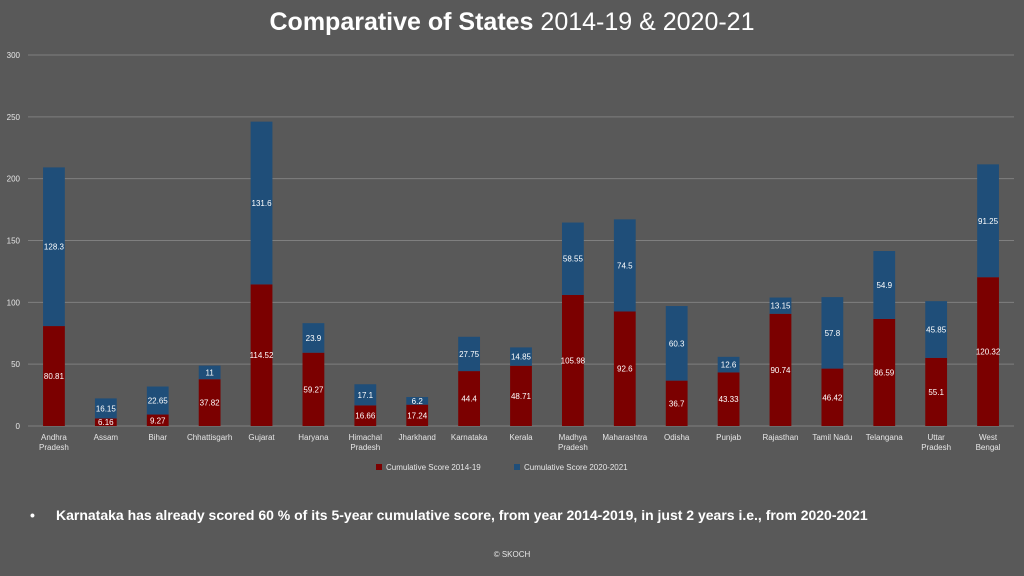  I want to click on y-tick-label: 150, so click(14, 241).